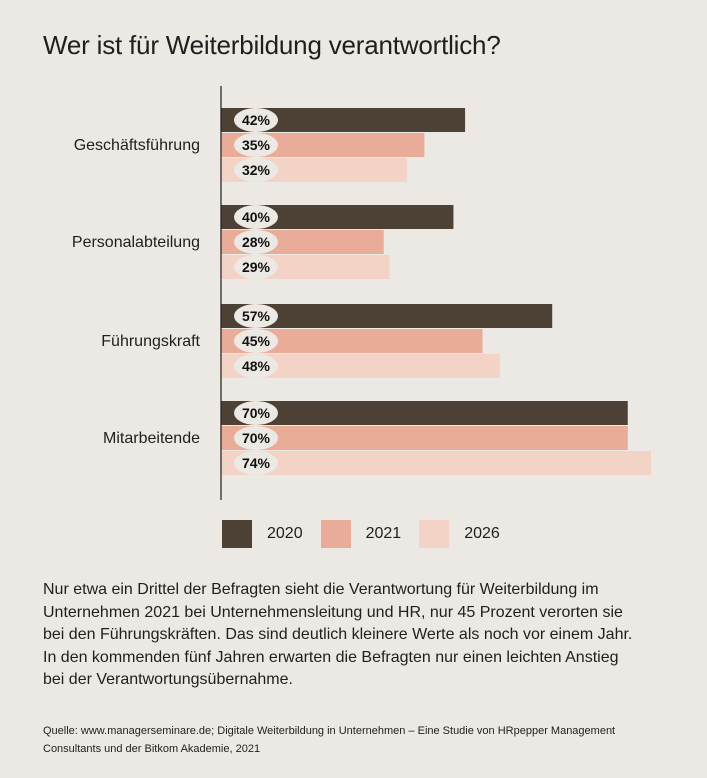  What do you see at coordinates (436, 463) in the screenshot?
I see `bar-2026` at bounding box center [436, 463].